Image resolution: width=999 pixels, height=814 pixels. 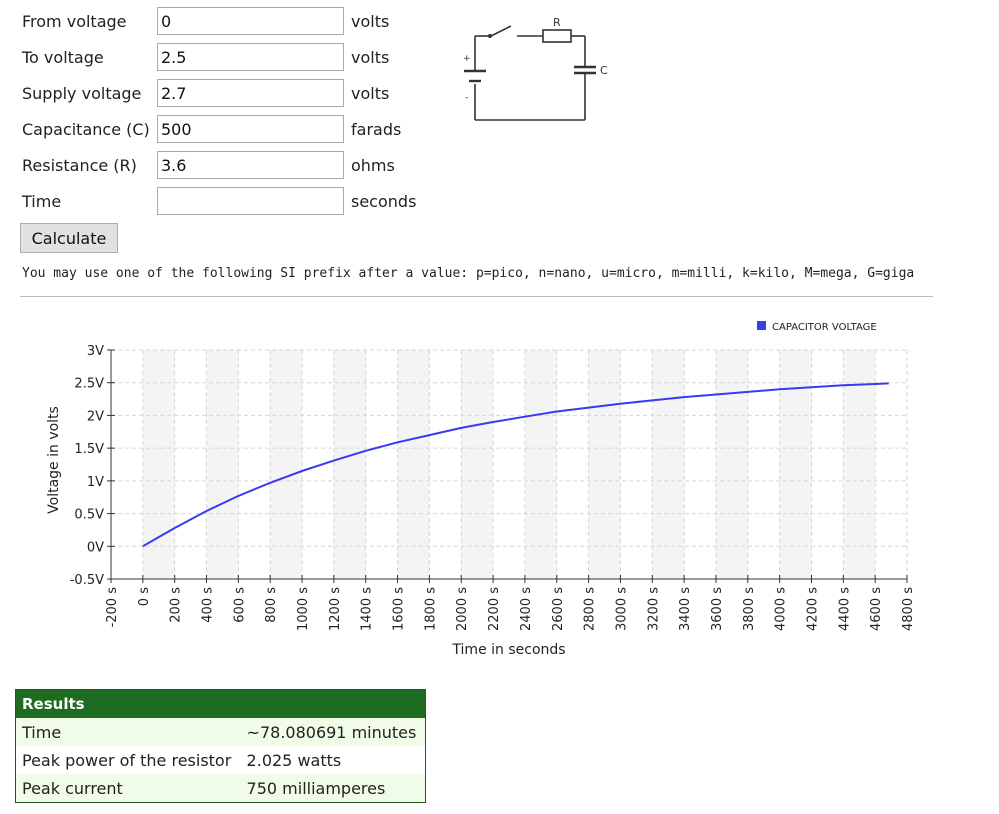 What do you see at coordinates (717, 609) in the screenshot?
I see `x-tick-label: 3600 s` at bounding box center [717, 609].